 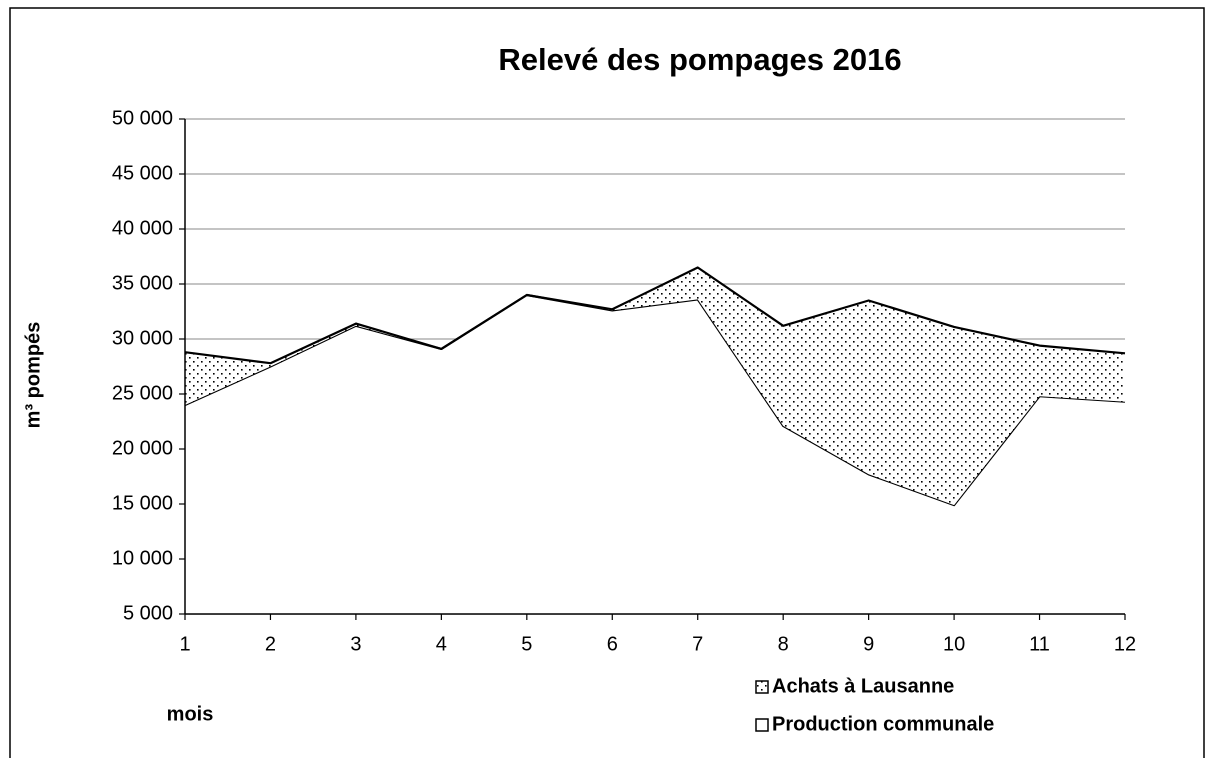 I want to click on y-tick-label: 45 000, so click(x=142, y=173).